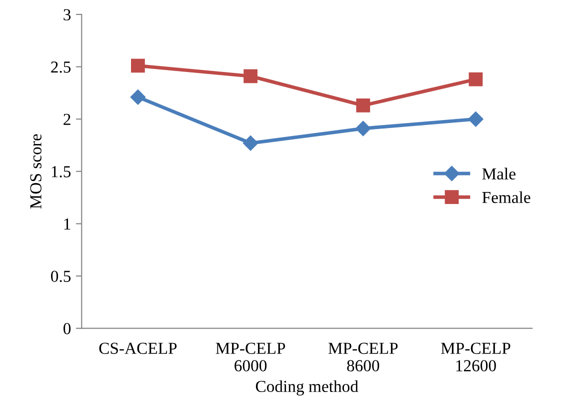  Describe the element at coordinates (363, 357) in the screenshot. I see `x-tick-label: MP-CELP 8600` at that location.